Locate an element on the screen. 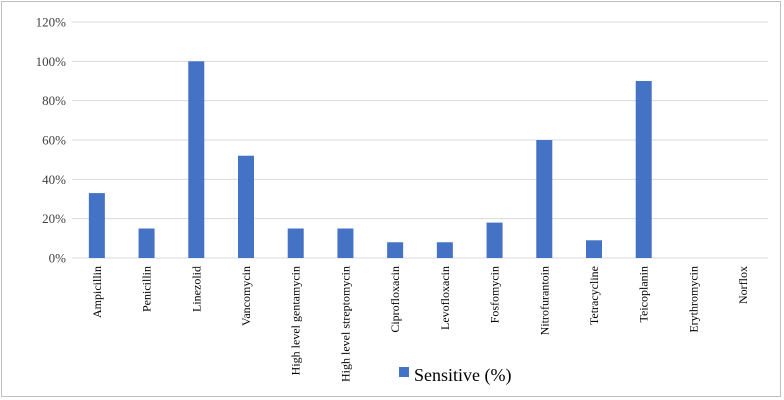 The image size is (784, 400). y-tick-label: 80% is located at coordinates (54, 100).